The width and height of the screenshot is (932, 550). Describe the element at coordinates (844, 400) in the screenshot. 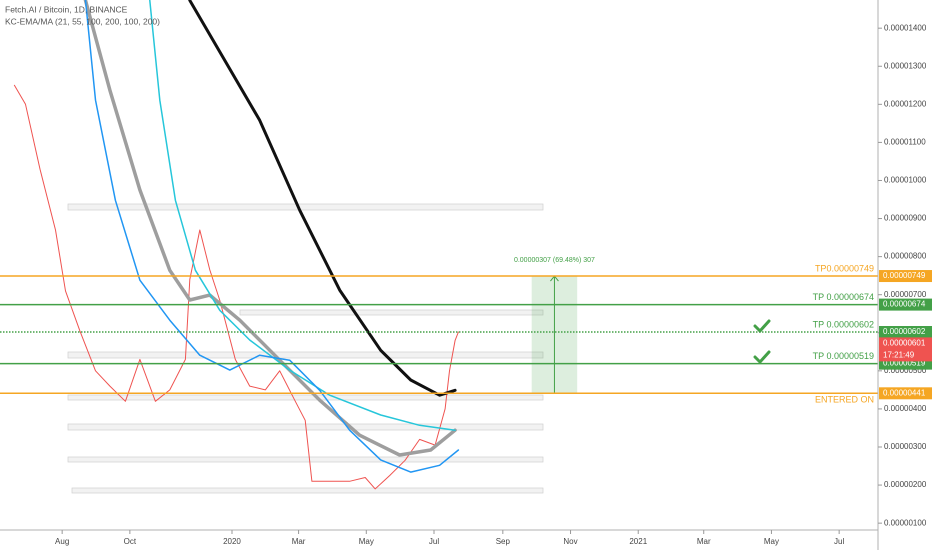

I see `level-label: ENTERED ON` at that location.